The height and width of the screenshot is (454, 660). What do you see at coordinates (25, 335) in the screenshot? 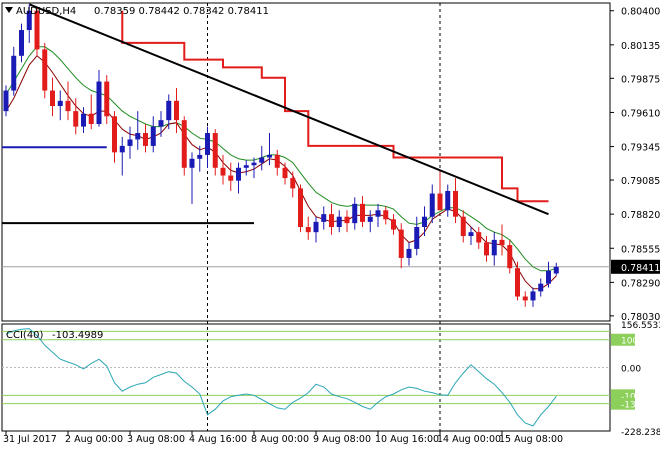
I see `cci-label: CCI(40)` at bounding box center [25, 335].